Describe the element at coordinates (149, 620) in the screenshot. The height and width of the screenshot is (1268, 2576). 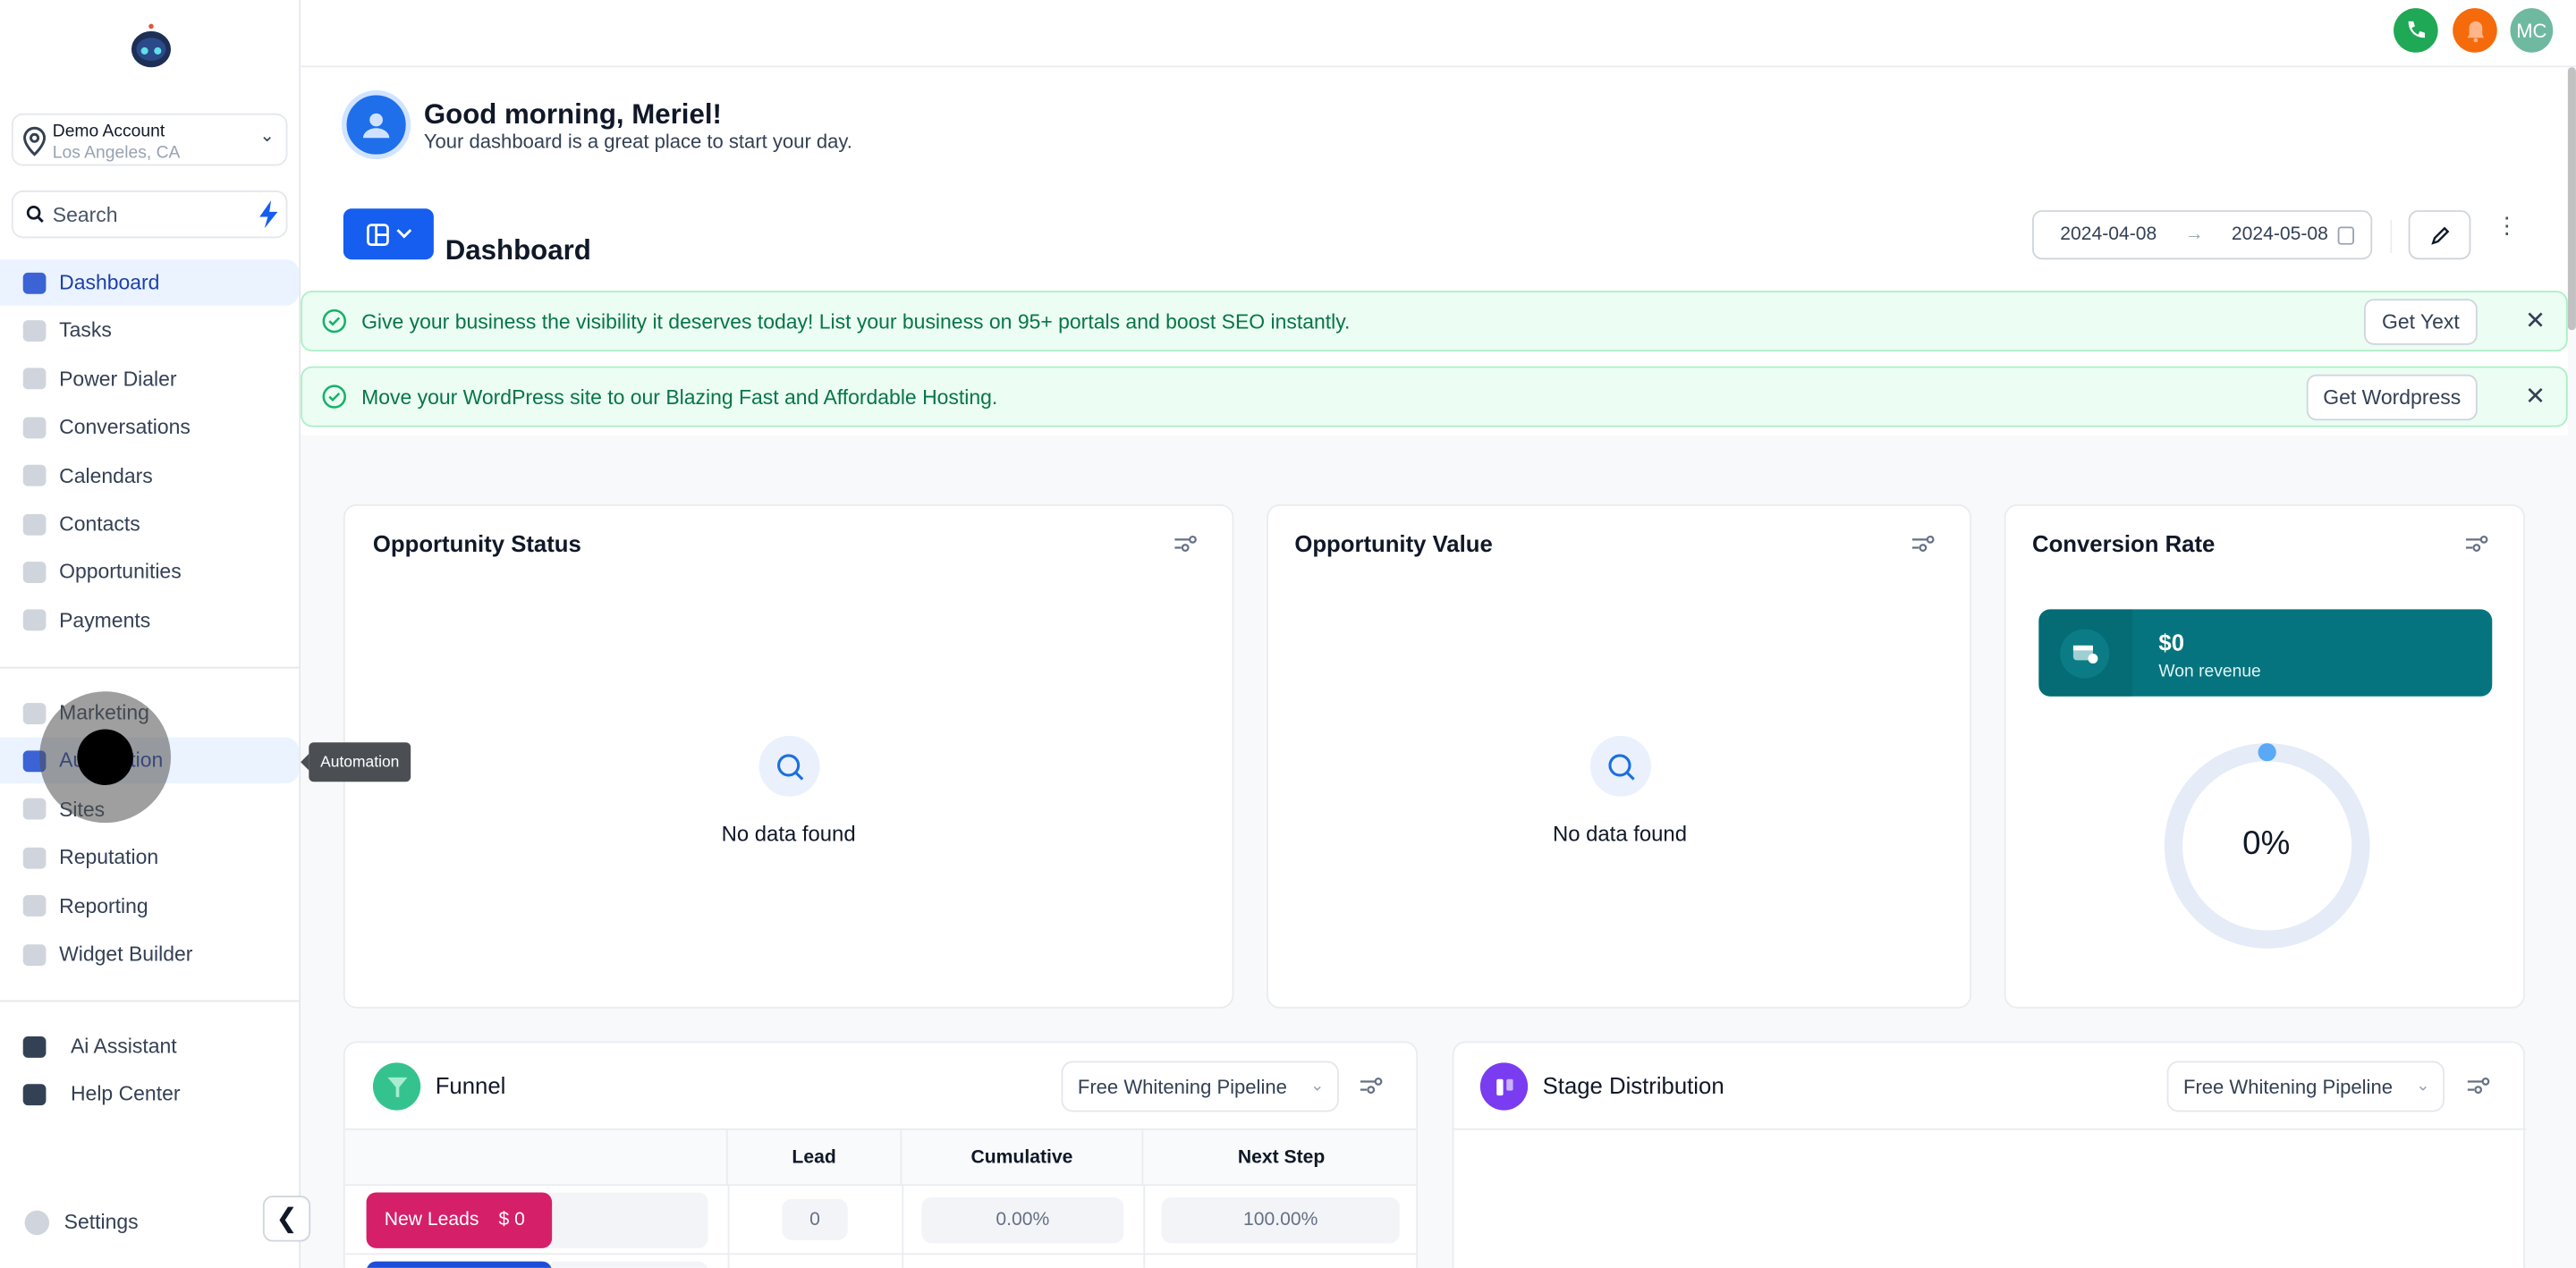
I see `sidebar-item-payments: Payments` at that location.